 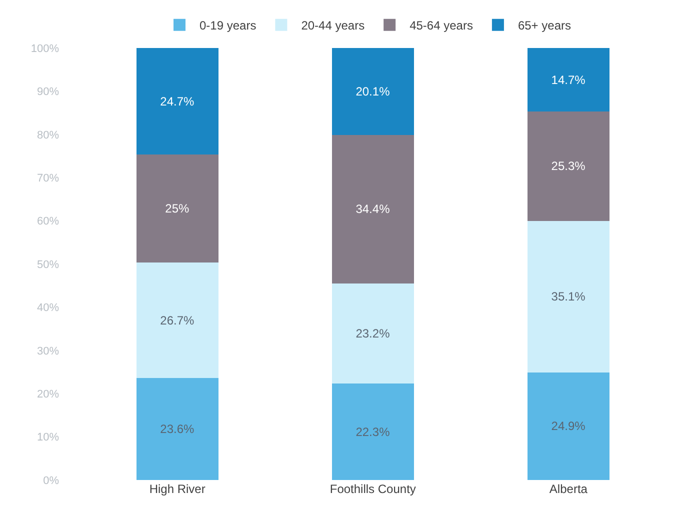 What do you see at coordinates (48, 308) in the screenshot?
I see `y-tick-label: 40%` at bounding box center [48, 308].